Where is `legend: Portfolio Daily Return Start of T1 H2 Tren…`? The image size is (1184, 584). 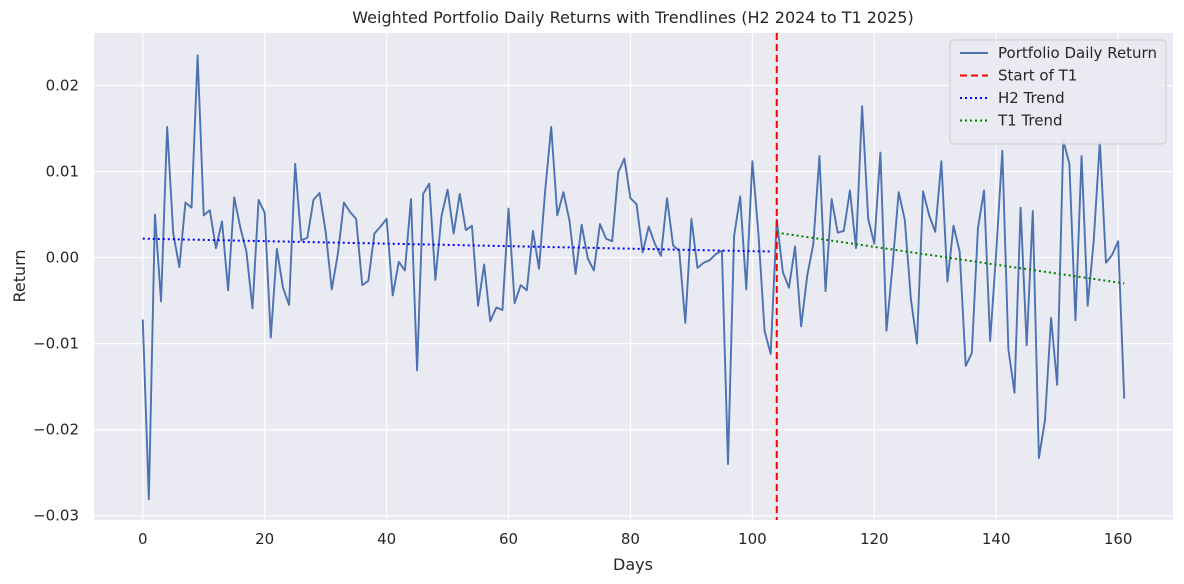 legend: Portfolio Daily Return Start of T1 H2 Tren… is located at coordinates (1058, 92).